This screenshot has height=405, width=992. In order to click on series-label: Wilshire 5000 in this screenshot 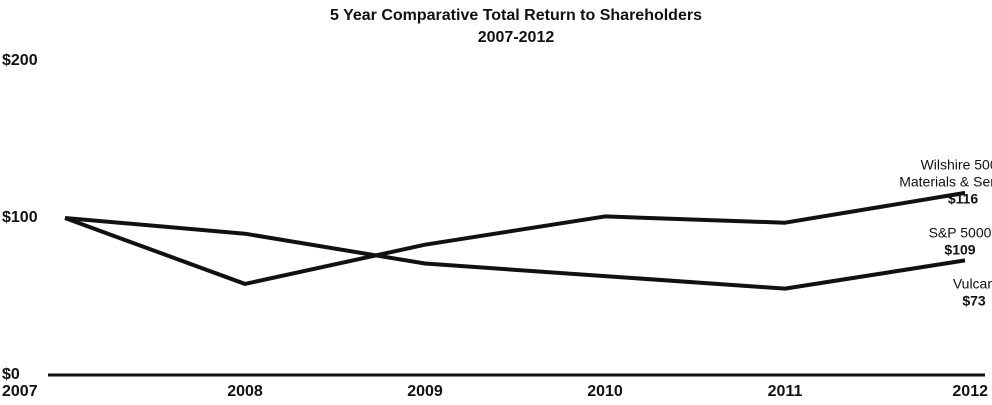, I will do `click(956, 165)`.